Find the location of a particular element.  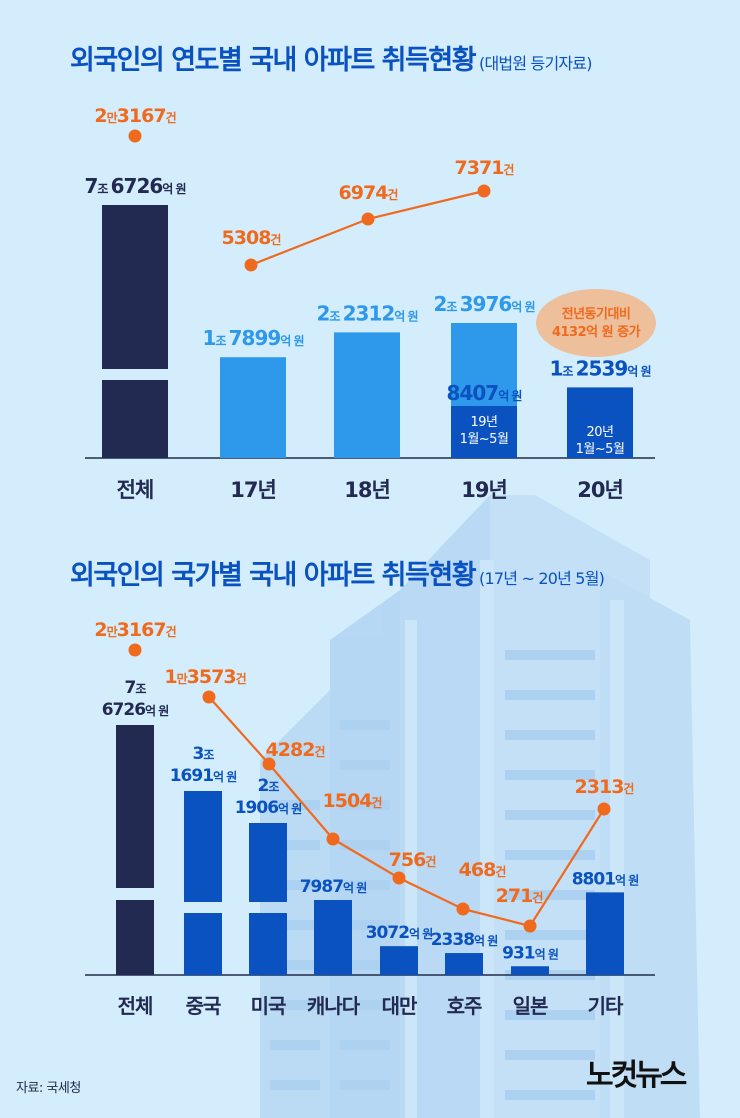

source-note: 자료: 국세청 is located at coordinates (48, 1088).